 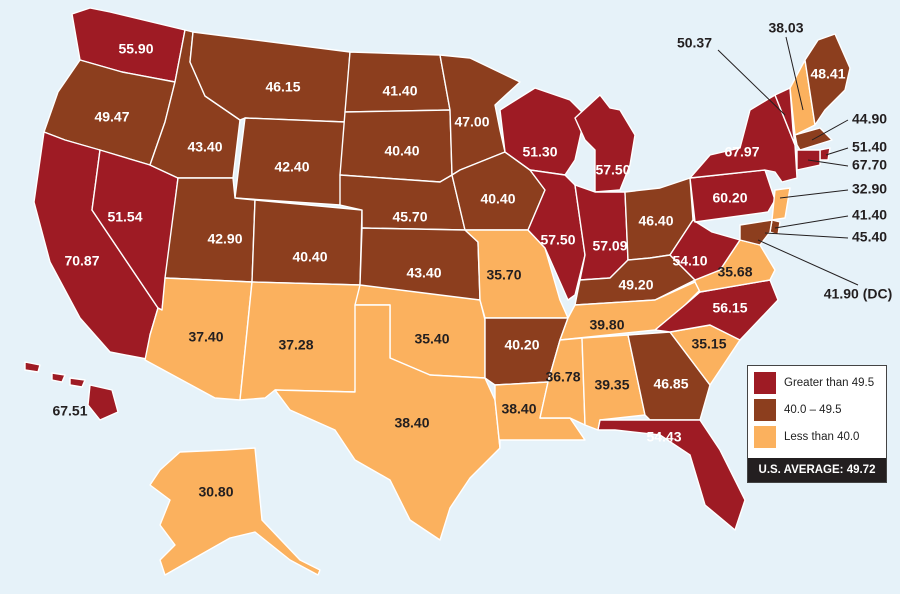 What do you see at coordinates (111, 117) in the screenshot?
I see `value-label-or: 49.47` at bounding box center [111, 117].